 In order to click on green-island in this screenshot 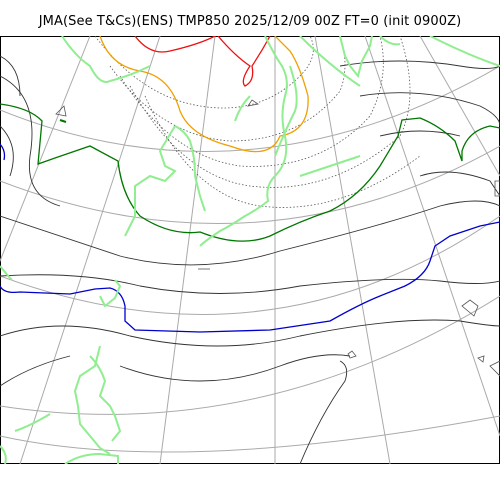, I will do `click(63, 121)`.